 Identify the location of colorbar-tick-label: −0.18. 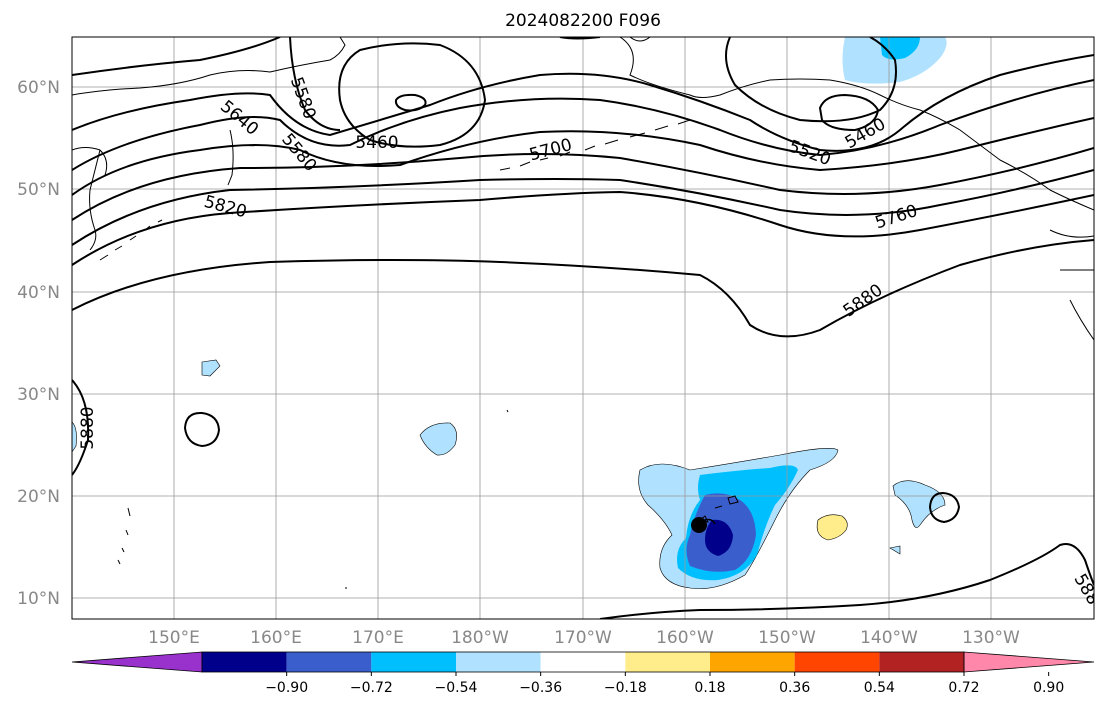
(625, 688).